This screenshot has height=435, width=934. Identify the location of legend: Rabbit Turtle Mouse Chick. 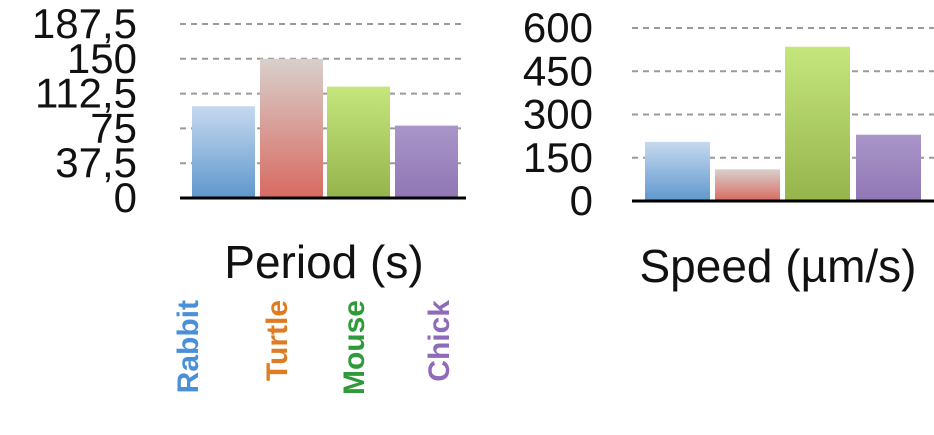
(314, 347).